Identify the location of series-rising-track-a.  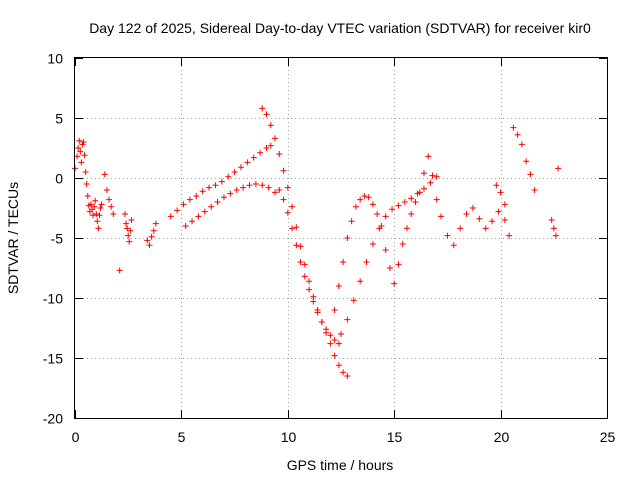
(220, 181).